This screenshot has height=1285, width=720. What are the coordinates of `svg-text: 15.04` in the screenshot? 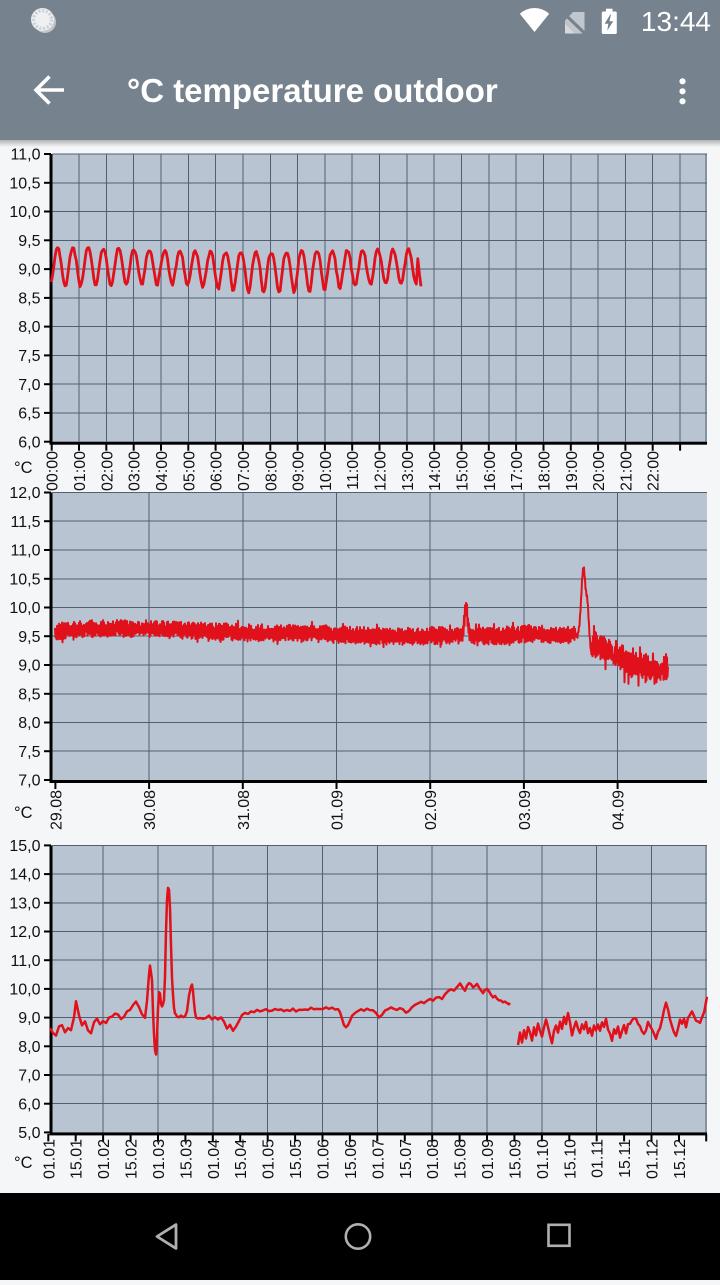 It's located at (241, 1159).